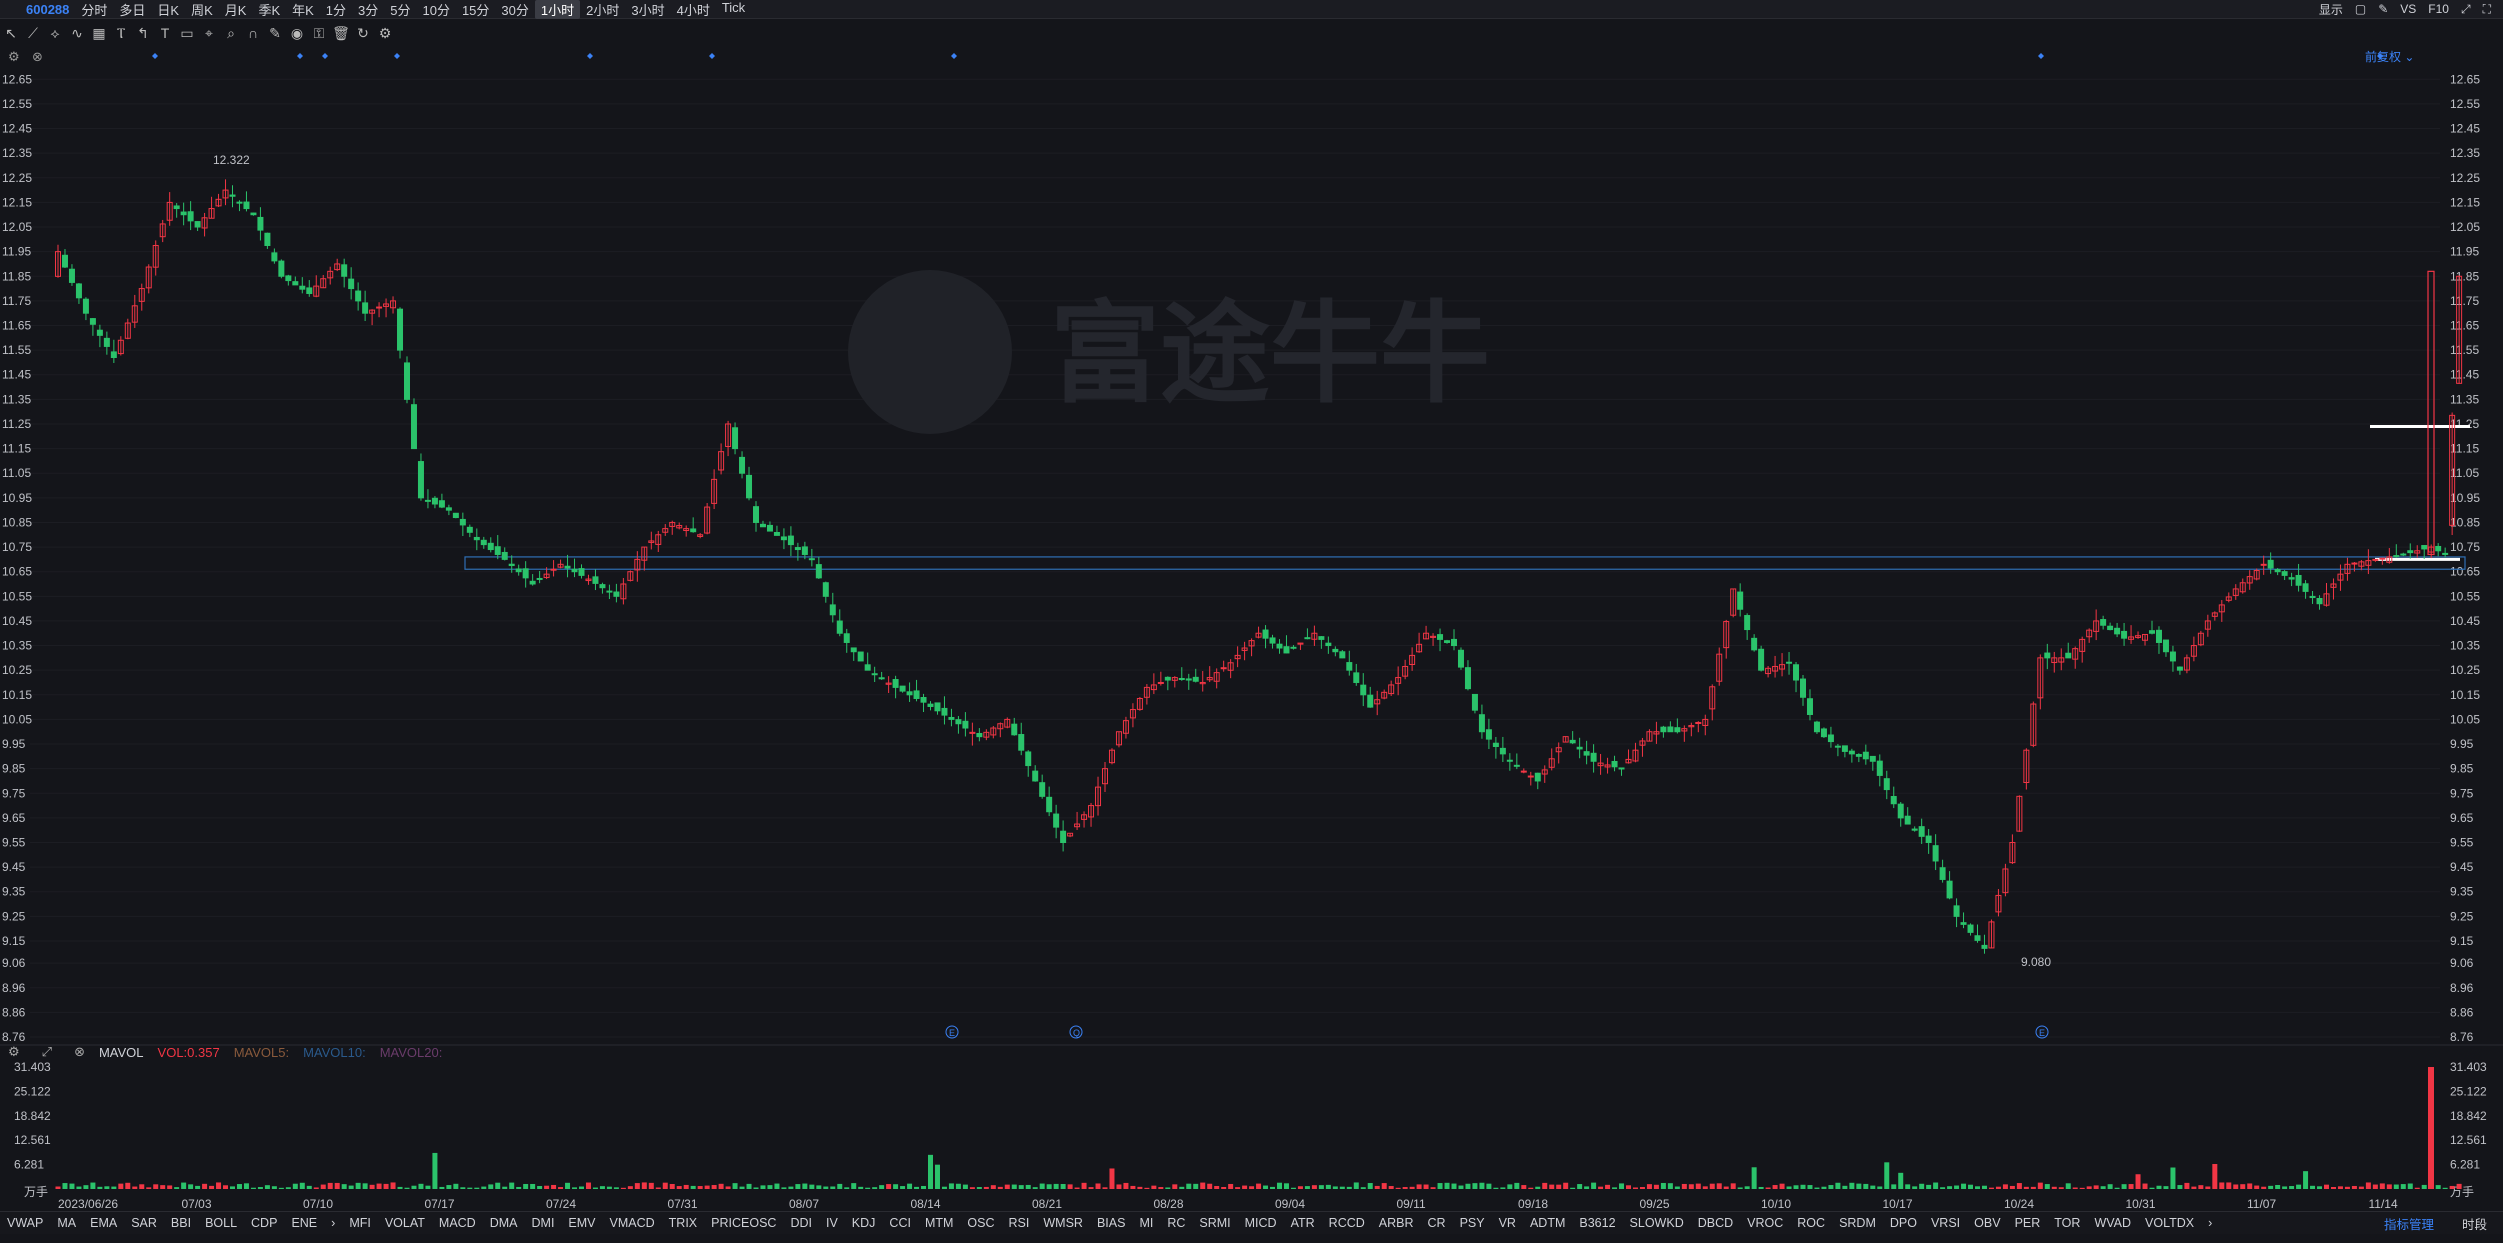 The width and height of the screenshot is (2503, 1243). What do you see at coordinates (181, 1223) in the screenshot?
I see `indicator-bbi: BBI` at bounding box center [181, 1223].